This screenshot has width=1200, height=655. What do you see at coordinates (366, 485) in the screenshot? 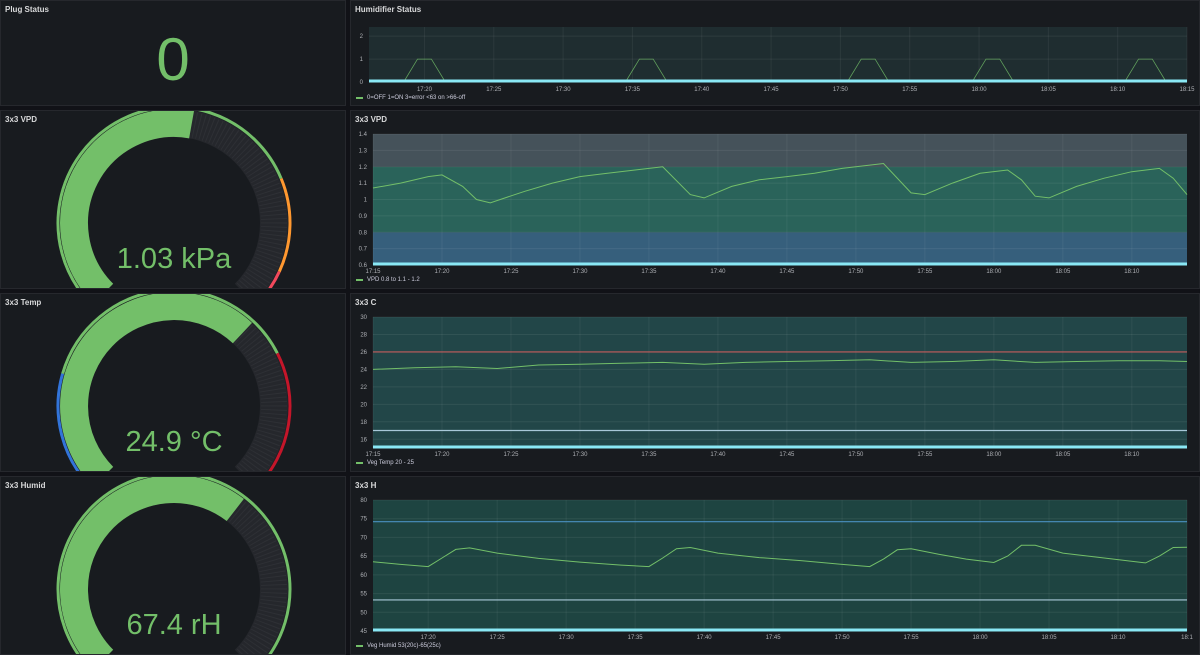
I see `panel-title: 3x3 H` at bounding box center [366, 485].